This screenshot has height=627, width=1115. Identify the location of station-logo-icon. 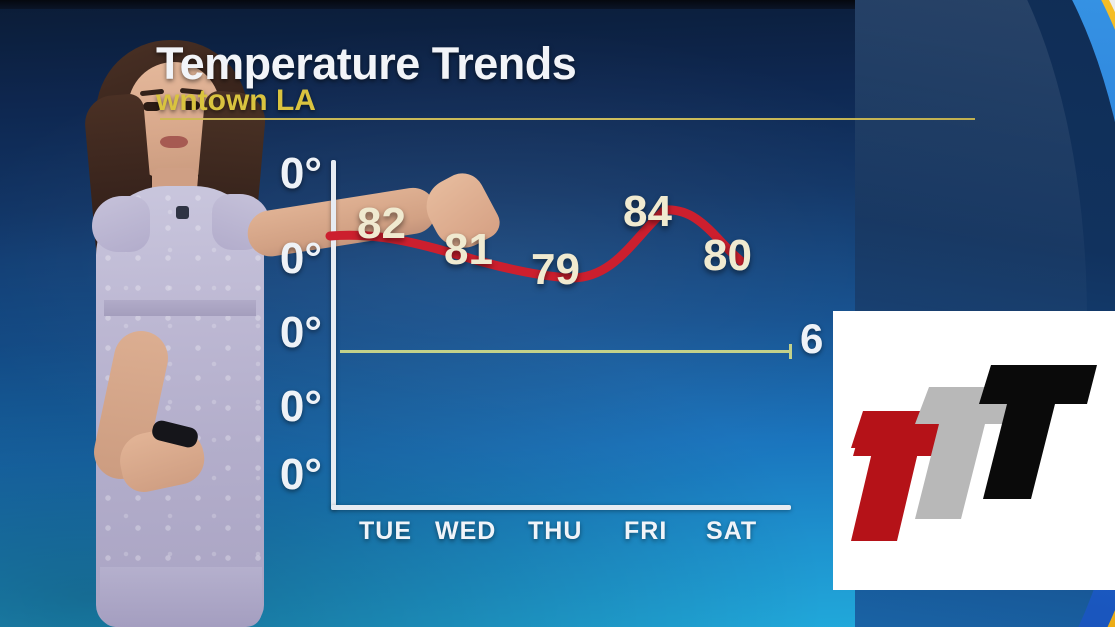
(974, 453).